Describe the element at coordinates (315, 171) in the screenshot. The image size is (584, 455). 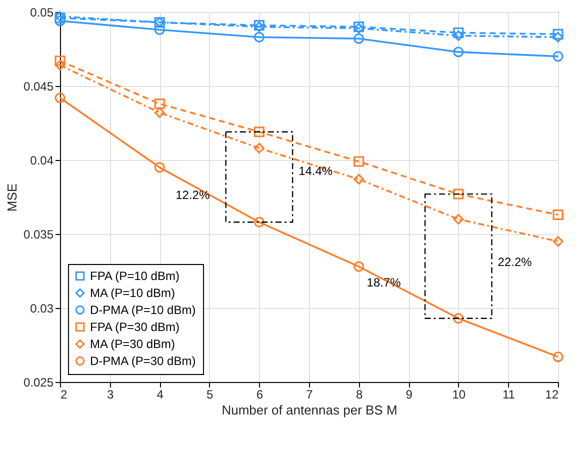
I see `annotation: 14.4%` at that location.